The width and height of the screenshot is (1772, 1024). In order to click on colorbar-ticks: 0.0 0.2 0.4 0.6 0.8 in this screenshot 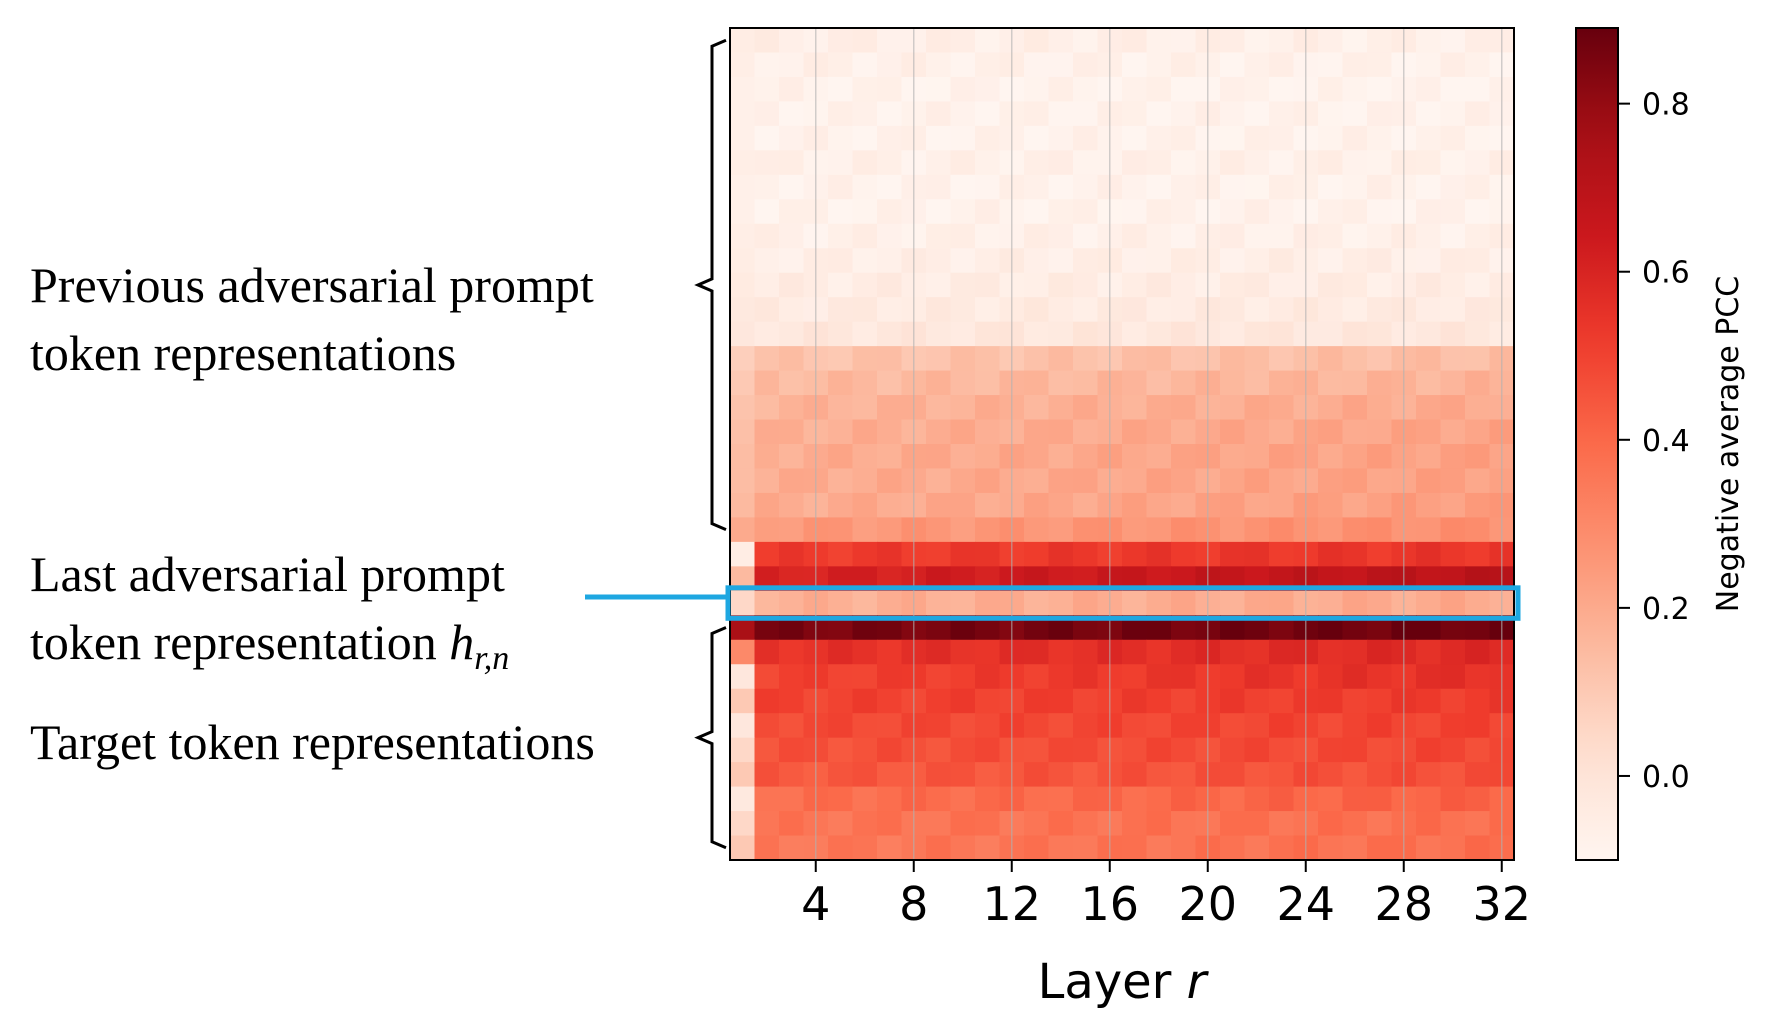, I will do `click(1654, 441)`.